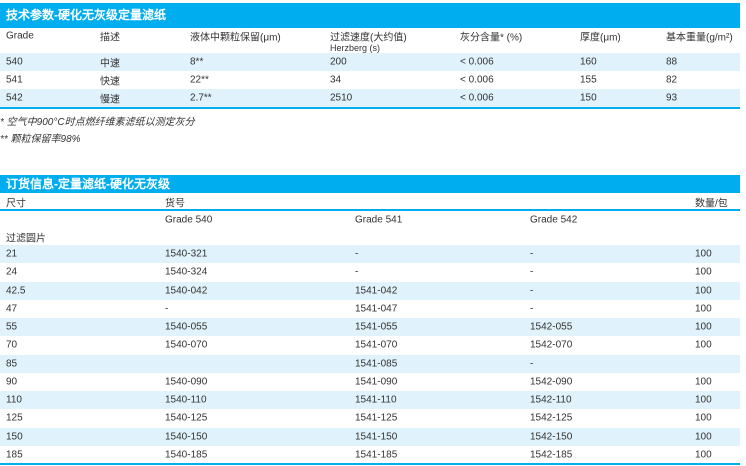  What do you see at coordinates (588, 62) in the screenshot?
I see `table-cell: 160` at bounding box center [588, 62].